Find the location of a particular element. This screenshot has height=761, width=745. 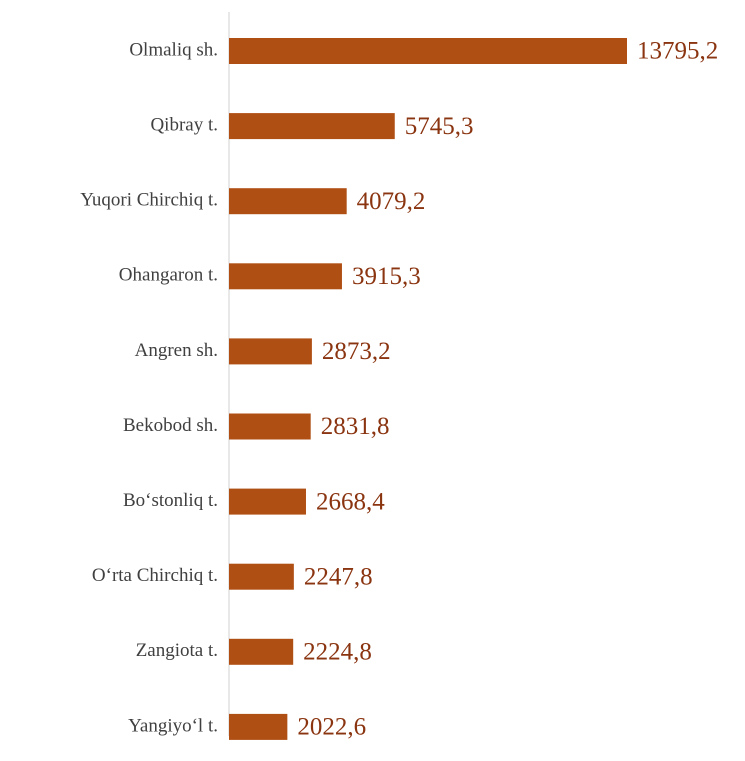

category-label: Olmaliq sh. is located at coordinates (173, 49).